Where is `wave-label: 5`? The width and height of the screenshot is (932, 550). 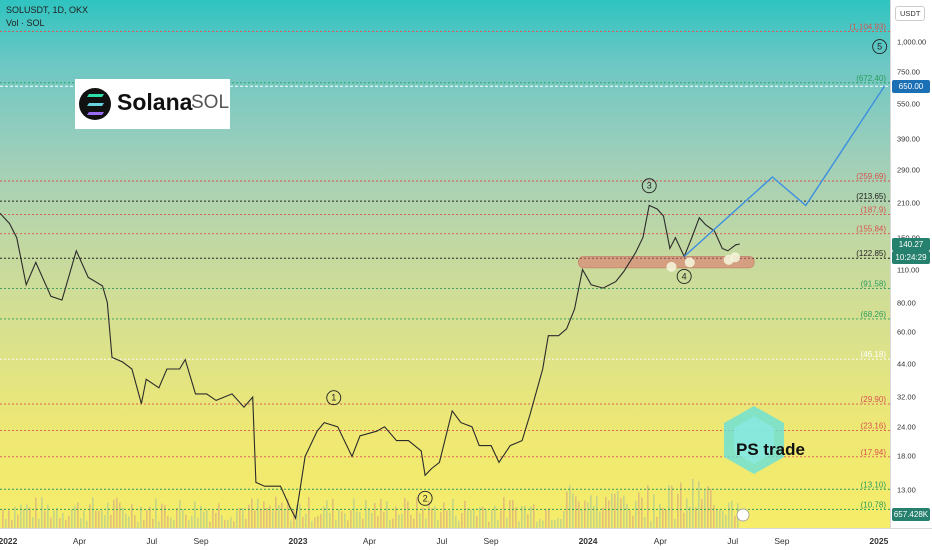
wave-label: 5 is located at coordinates (879, 47).